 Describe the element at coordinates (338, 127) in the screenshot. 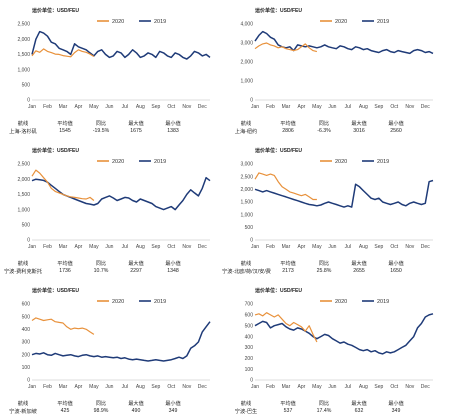

I see `stats-table: 航线 平均值 同比 最大值 最小值 上海-纽约 2806 -6.3% 3016 2560` at that location.